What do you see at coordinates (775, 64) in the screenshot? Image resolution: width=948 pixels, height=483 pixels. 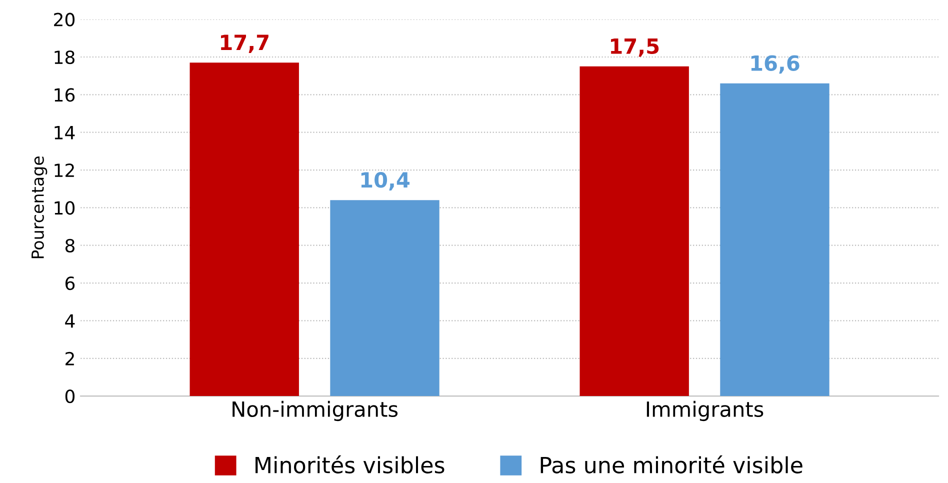 I see `data-label: 16,6` at bounding box center [775, 64].